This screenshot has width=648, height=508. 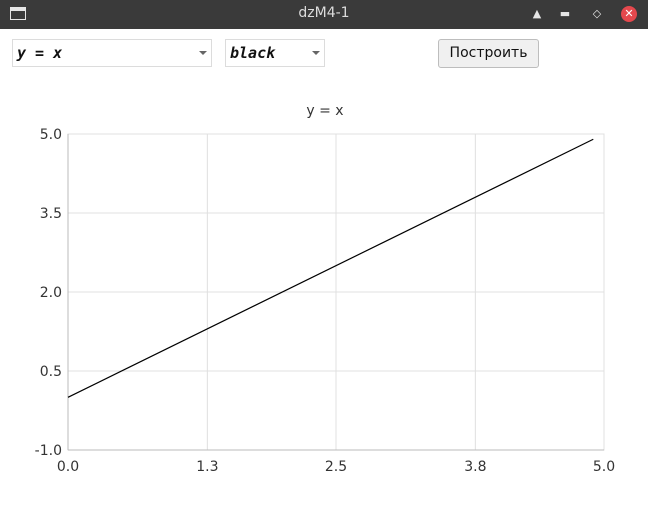 I want to click on title-bar: dzM4-1 ▲ ▬ ◇ ✕, so click(x=324, y=14).